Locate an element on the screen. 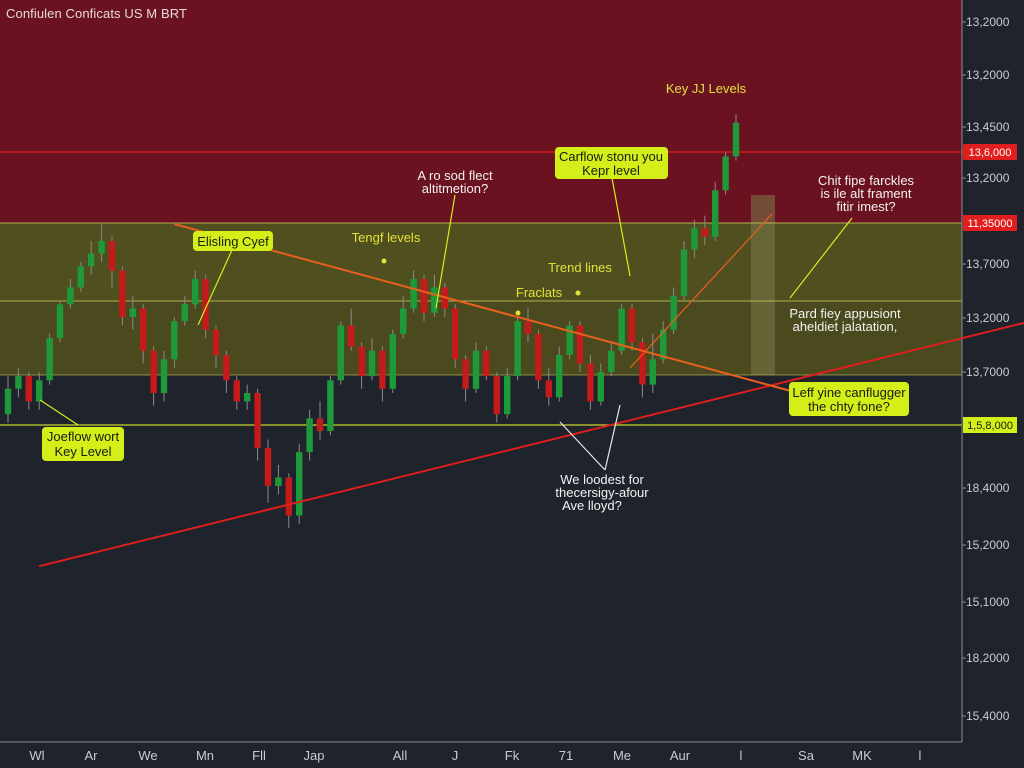 This screenshot has height=768, width=1024. level-label-box is located at coordinates (990, 223).